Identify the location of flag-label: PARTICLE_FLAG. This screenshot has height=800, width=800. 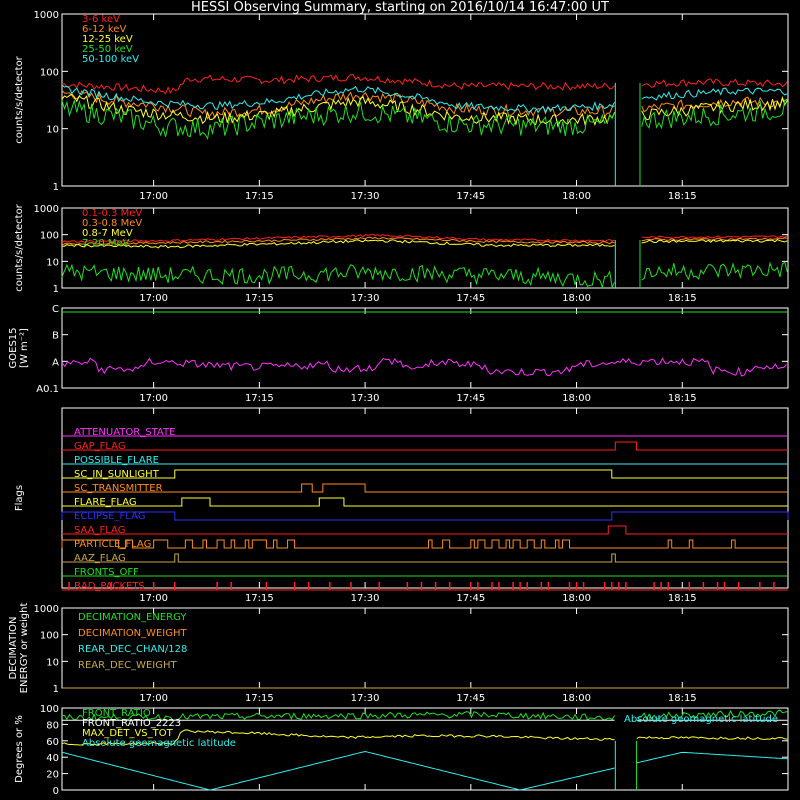
(112, 544).